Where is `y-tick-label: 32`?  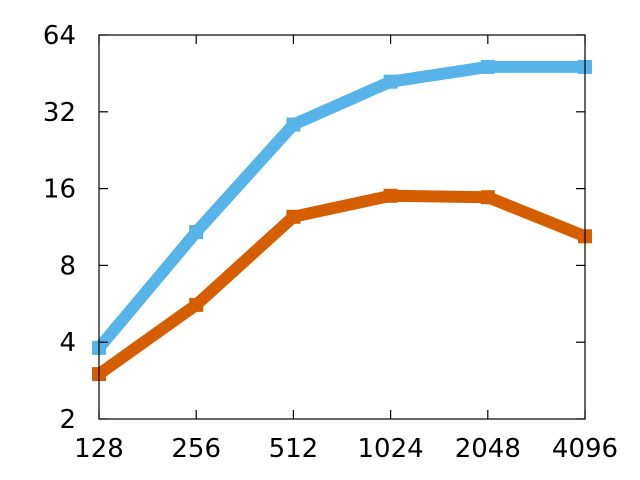
y-tick-label: 32 is located at coordinates (59, 113).